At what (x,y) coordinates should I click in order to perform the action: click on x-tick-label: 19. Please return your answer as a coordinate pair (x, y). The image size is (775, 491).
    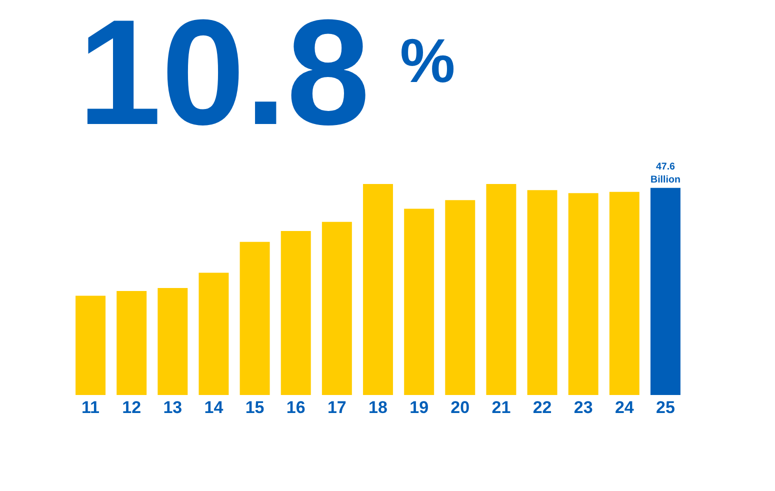
    Looking at the image, I should click on (419, 407).